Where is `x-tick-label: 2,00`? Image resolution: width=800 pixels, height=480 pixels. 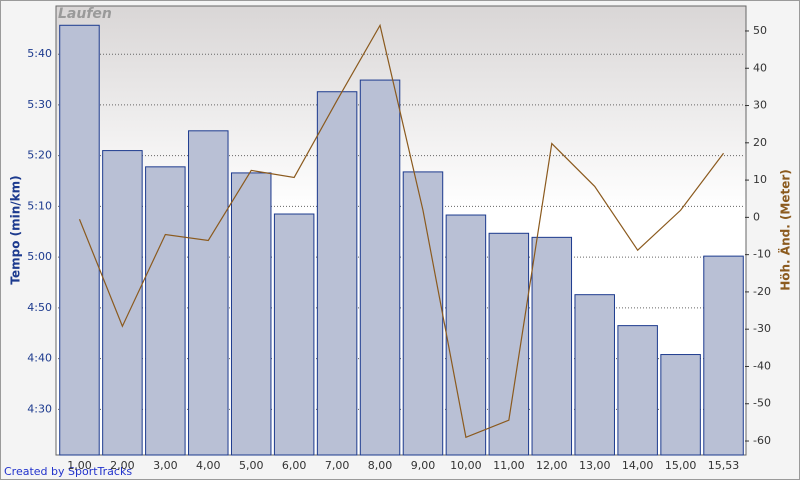
x-tick-label: 2,00 is located at coordinates (122, 465).